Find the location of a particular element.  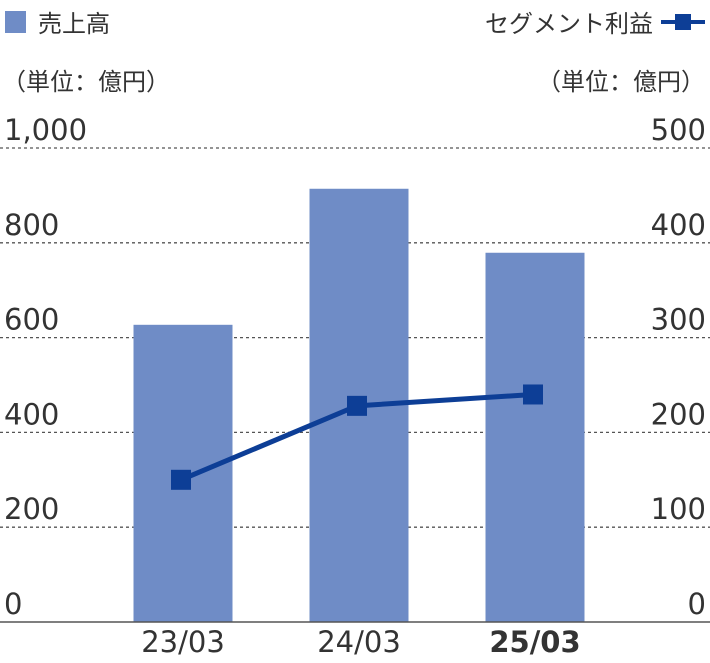

right-axis-unit: （単位：億円） is located at coordinates (621, 82).